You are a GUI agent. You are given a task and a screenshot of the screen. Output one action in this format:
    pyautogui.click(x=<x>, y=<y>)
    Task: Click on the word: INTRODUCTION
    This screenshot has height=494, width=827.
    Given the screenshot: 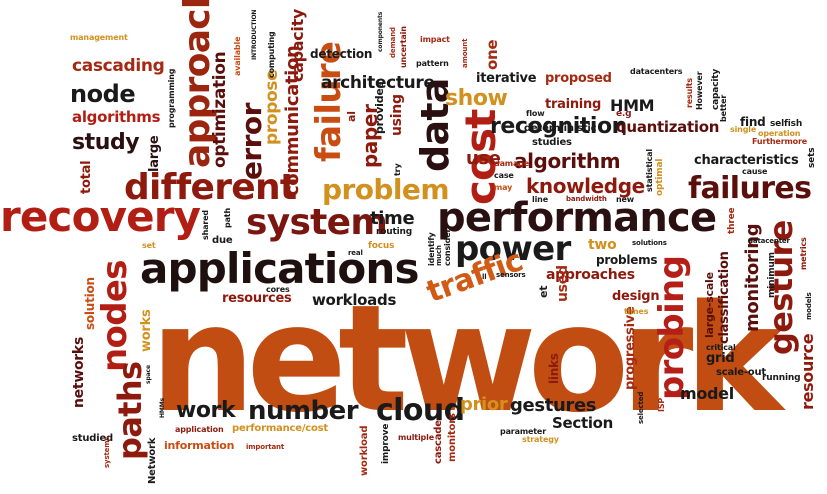 What is the action you would take?
    pyautogui.click(x=254, y=34)
    